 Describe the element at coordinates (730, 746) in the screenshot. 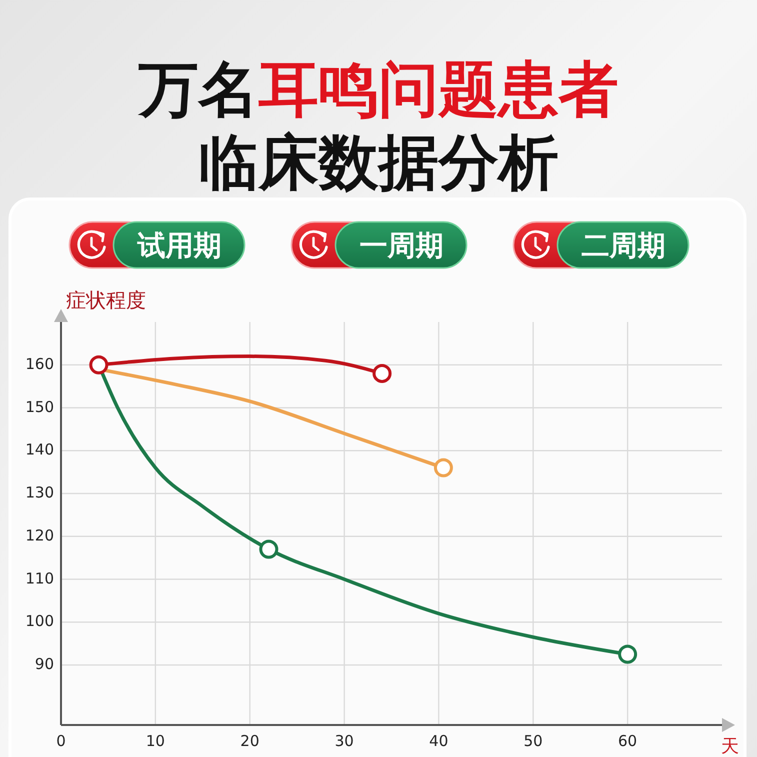

I see `x-axis-title: 天` at that location.